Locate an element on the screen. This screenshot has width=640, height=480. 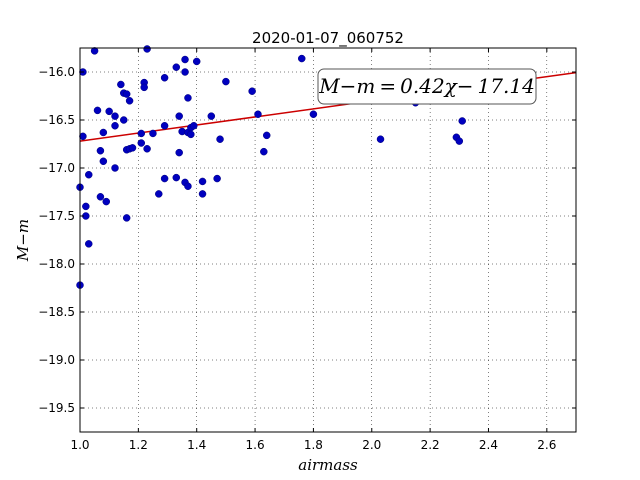
x-axis-label: airmass is located at coordinates (328, 465).